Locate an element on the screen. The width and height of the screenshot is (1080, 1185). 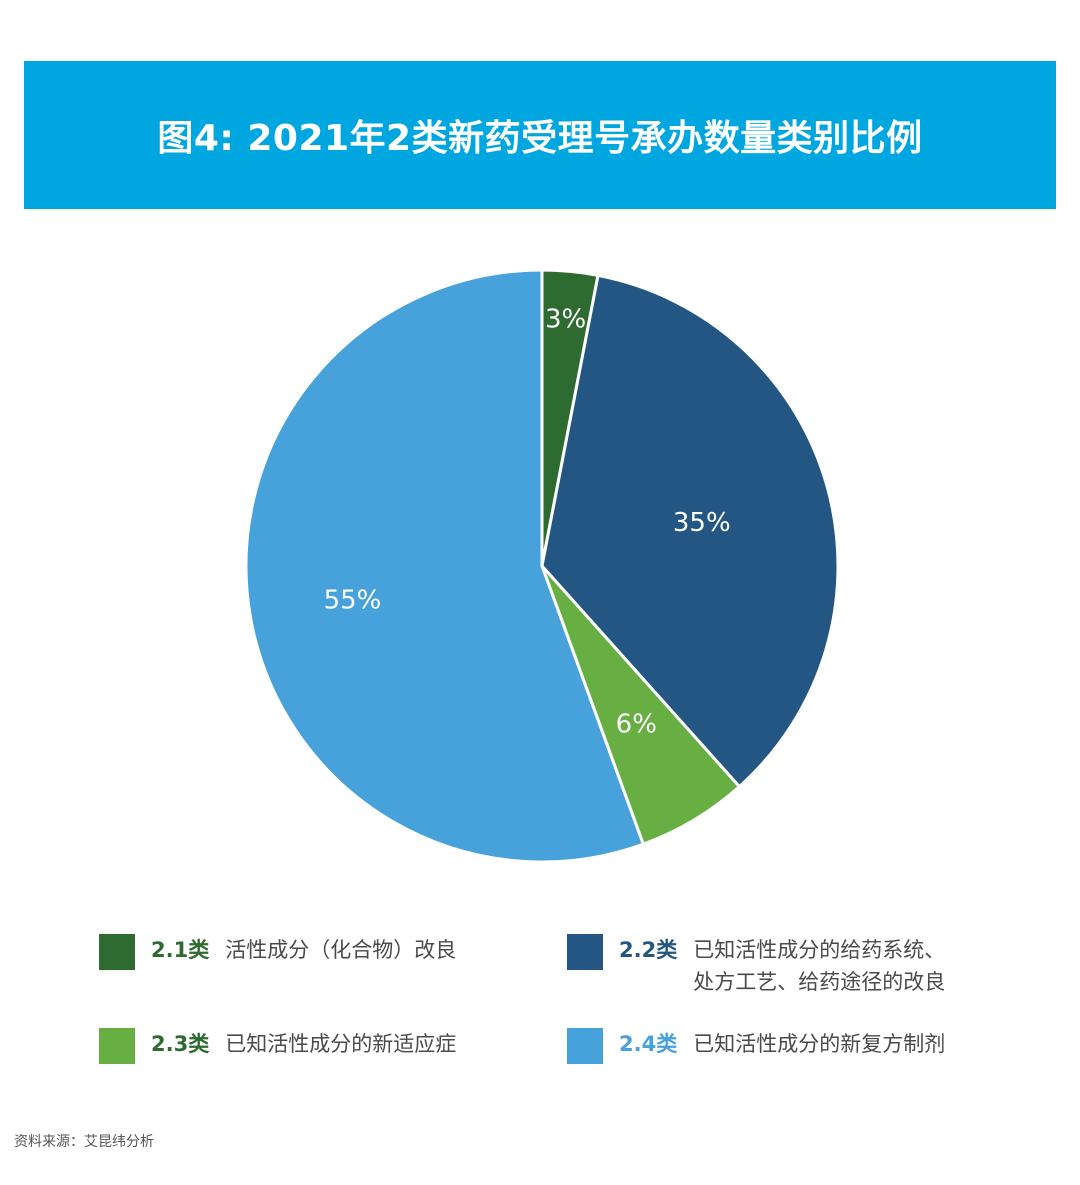
legend-desc-line: 已知活性成分的新复方制剂 is located at coordinates (819, 1044).